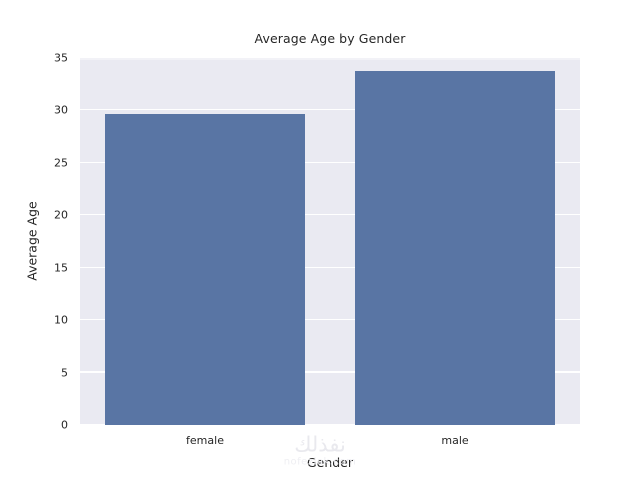 This screenshot has width=640, height=480. I want to click on y-tick-label-10: 10, so click(61, 320).